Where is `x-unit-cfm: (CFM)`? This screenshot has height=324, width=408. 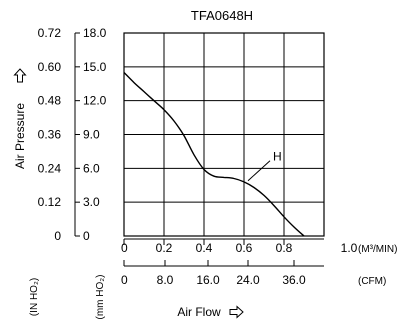 x-unit-cfm: (CFM) is located at coordinates (372, 281).